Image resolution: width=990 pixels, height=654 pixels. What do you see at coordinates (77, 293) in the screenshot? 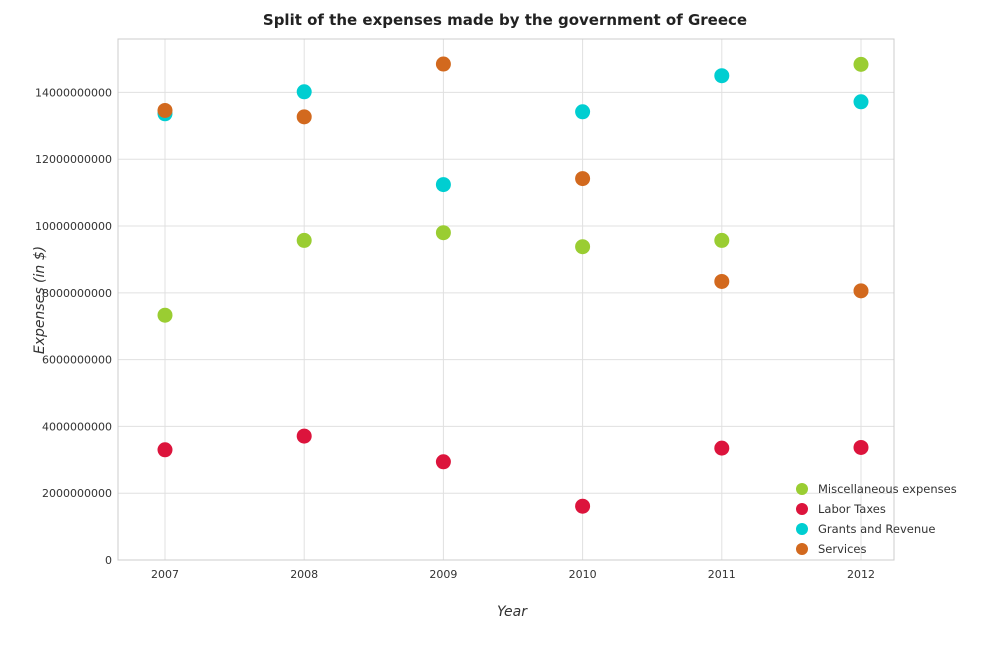
I see `y-tick-label: 8000000000` at bounding box center [77, 293].